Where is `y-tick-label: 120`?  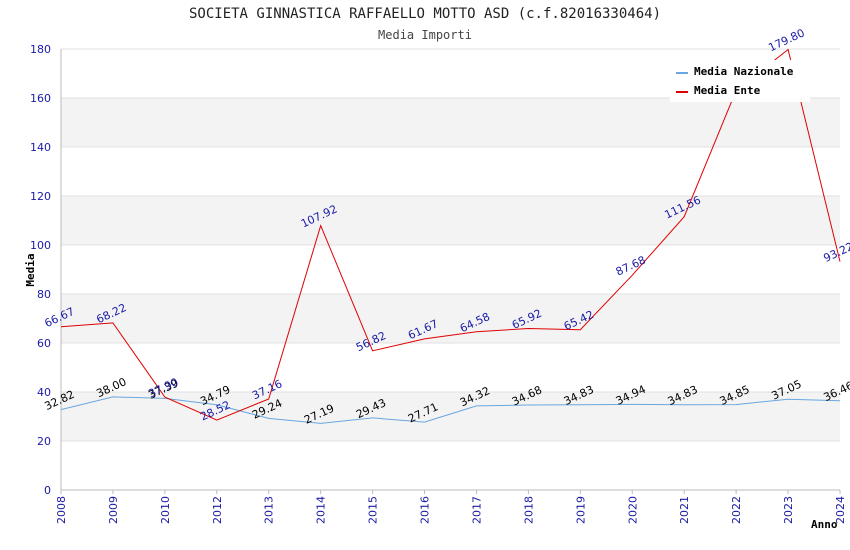
y-tick-label: 120 is located at coordinates (40, 196).